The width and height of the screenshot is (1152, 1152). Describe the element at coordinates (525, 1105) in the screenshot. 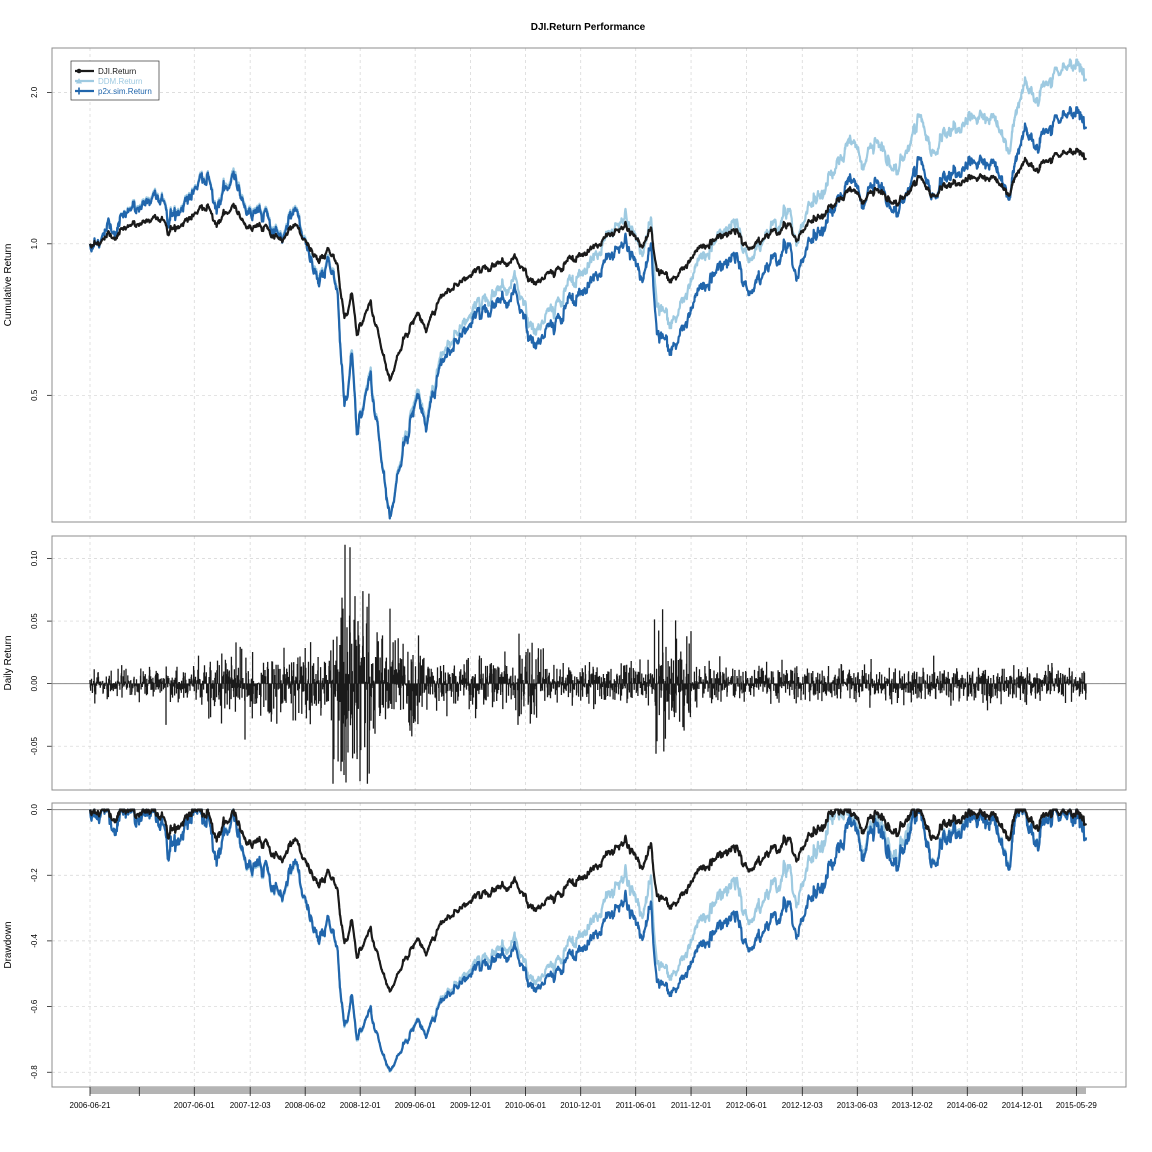

I see `x-tick-label: 2010-06-01` at that location.